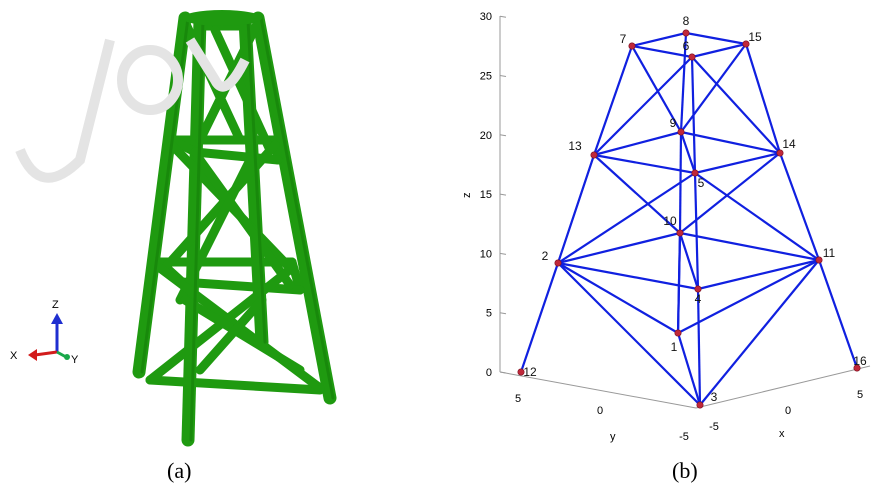  I want to click on y-axis-line, so click(598, 390).